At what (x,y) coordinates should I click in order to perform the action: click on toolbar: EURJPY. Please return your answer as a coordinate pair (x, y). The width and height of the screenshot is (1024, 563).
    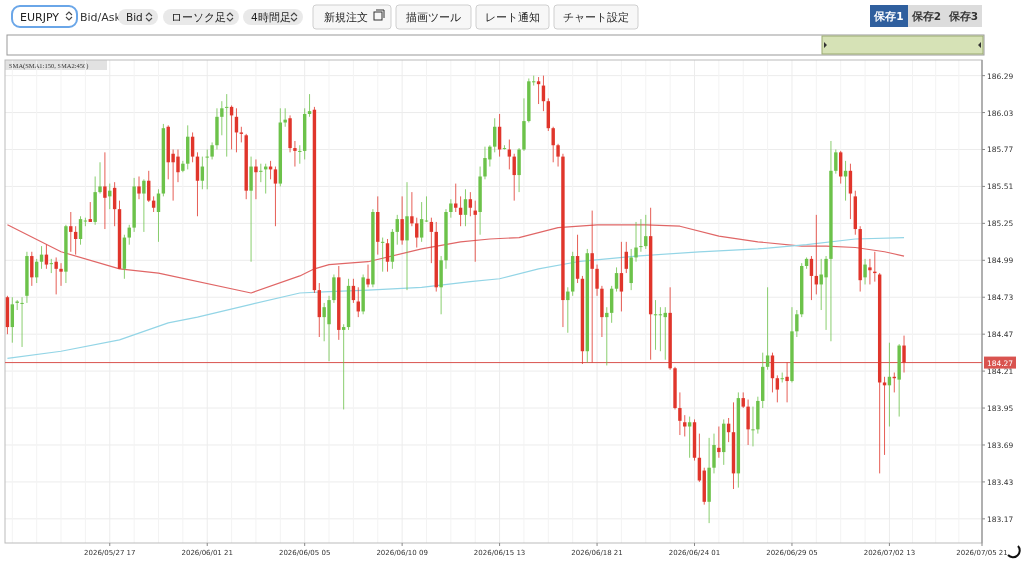
    Looking at the image, I should click on (44, 16).